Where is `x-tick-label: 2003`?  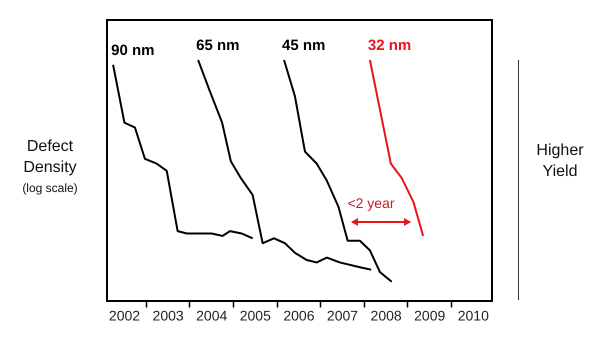
x-tick-label: 2003 is located at coordinates (168, 316).